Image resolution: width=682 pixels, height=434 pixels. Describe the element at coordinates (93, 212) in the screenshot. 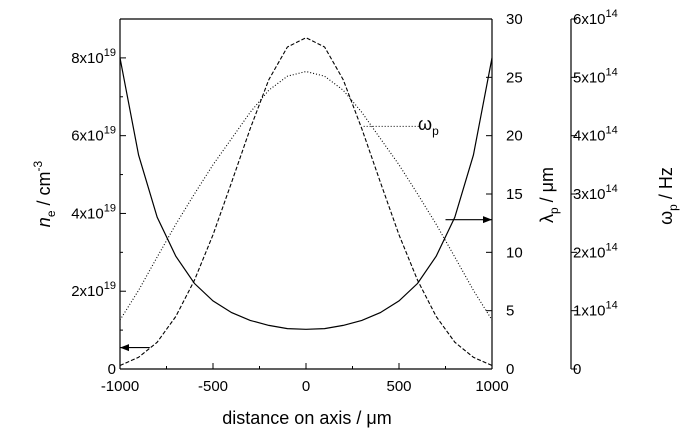

I see `y-left-tick-label: 4x10¹⁹` at that location.